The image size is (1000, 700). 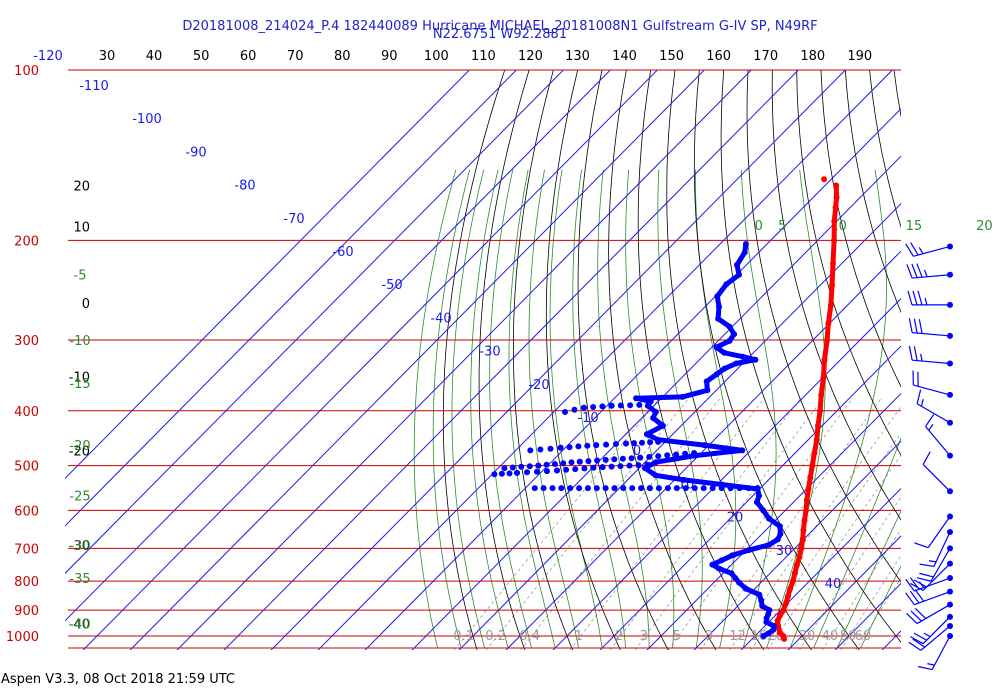 What do you see at coordinates (79, 579) in the screenshot?
I see `moist-adiabat-label: -35` at bounding box center [79, 579].